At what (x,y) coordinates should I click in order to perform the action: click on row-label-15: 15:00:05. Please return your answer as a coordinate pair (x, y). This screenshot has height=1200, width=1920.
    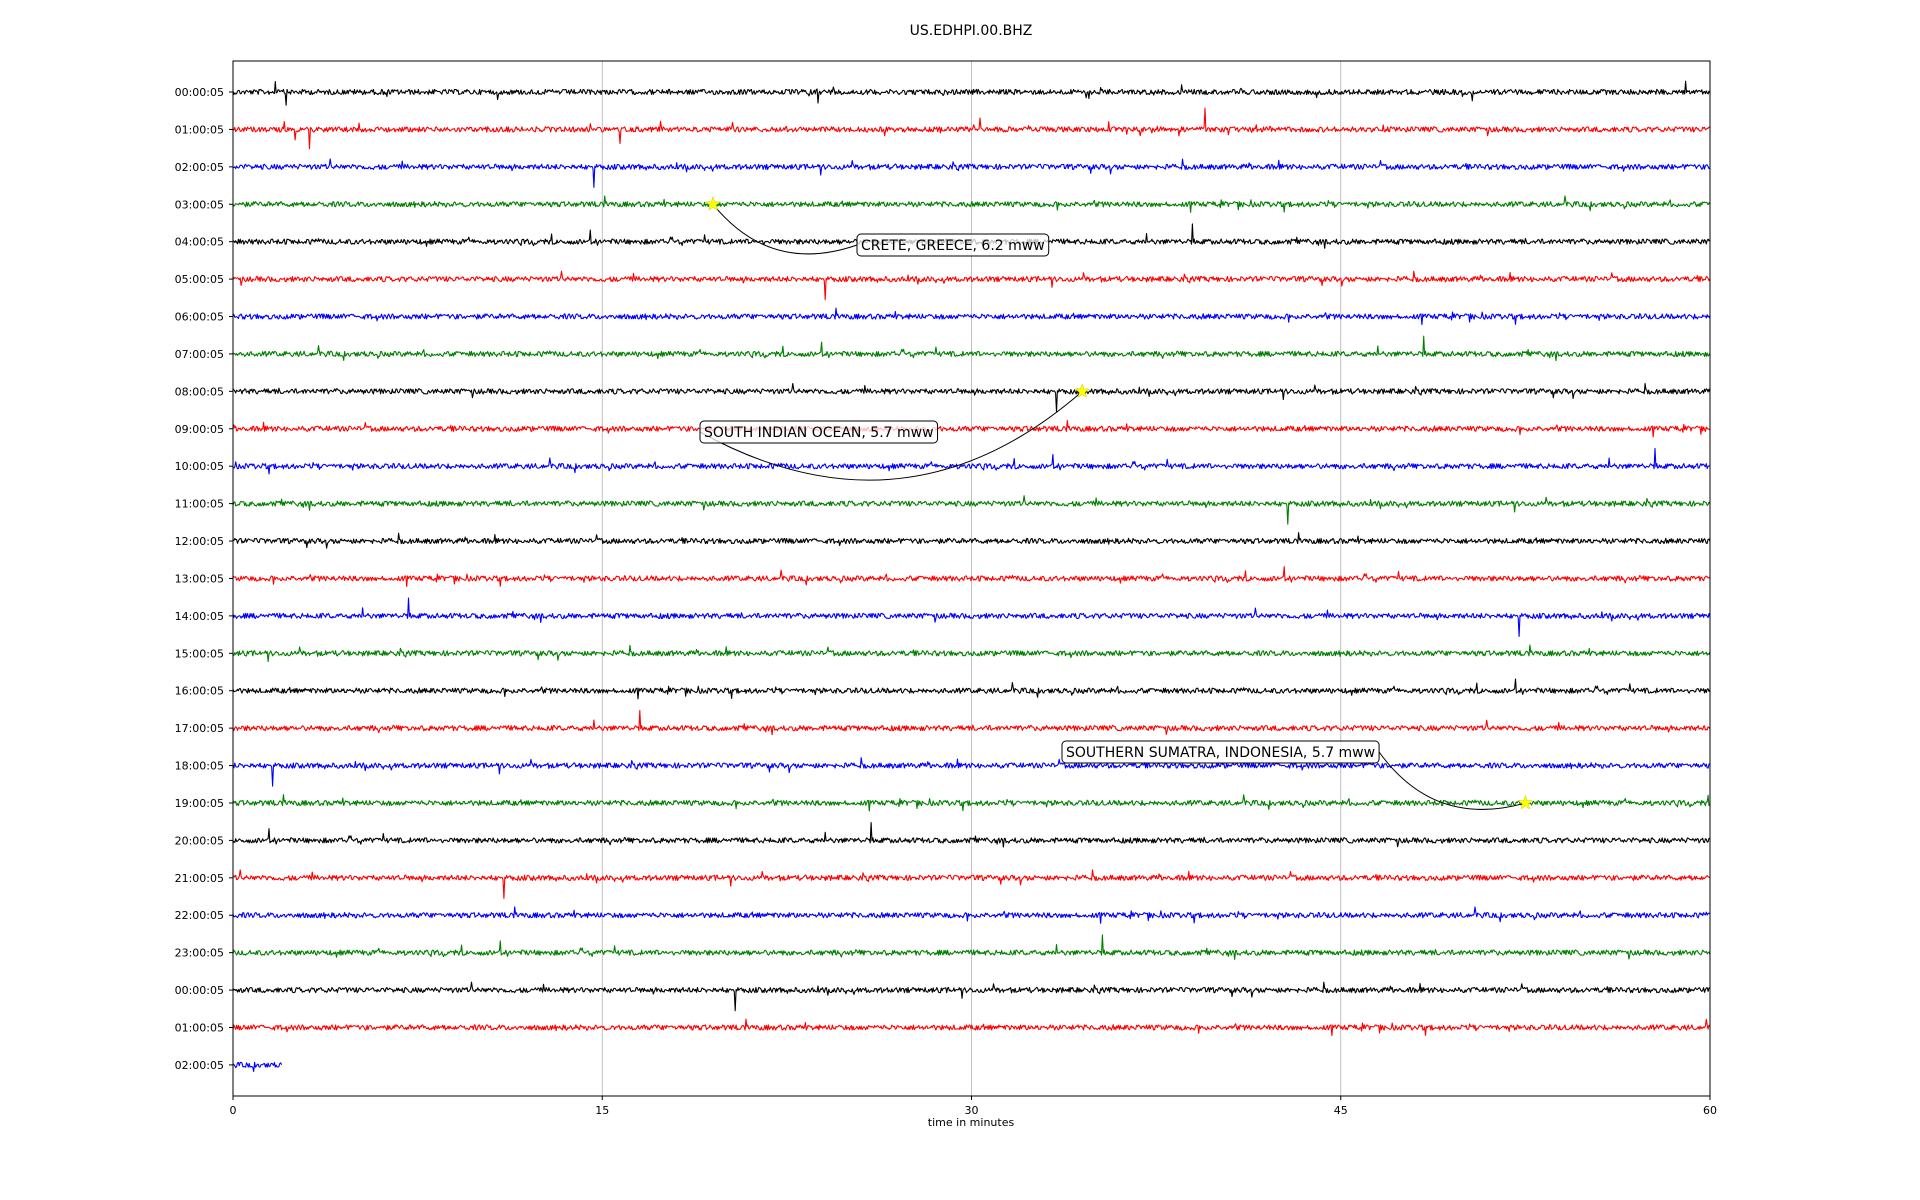
    Looking at the image, I should click on (199, 653).